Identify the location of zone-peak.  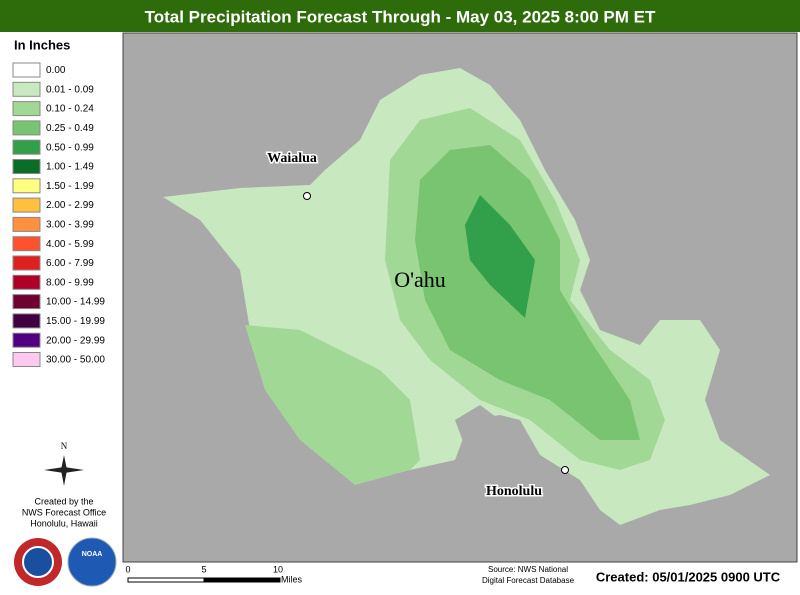
(500, 256).